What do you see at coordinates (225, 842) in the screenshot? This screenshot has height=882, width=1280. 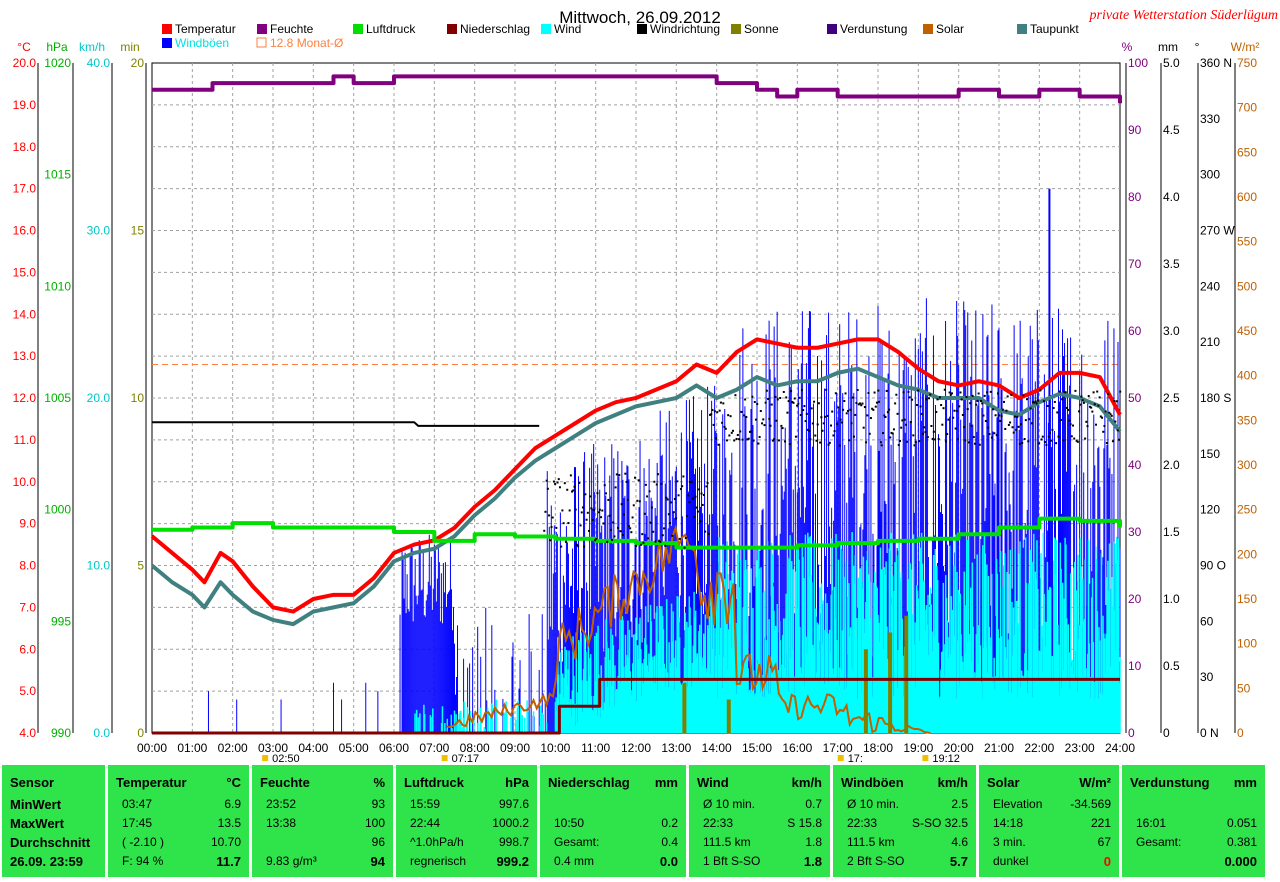 I see `temperatur-row-value: 10.70` at bounding box center [225, 842].